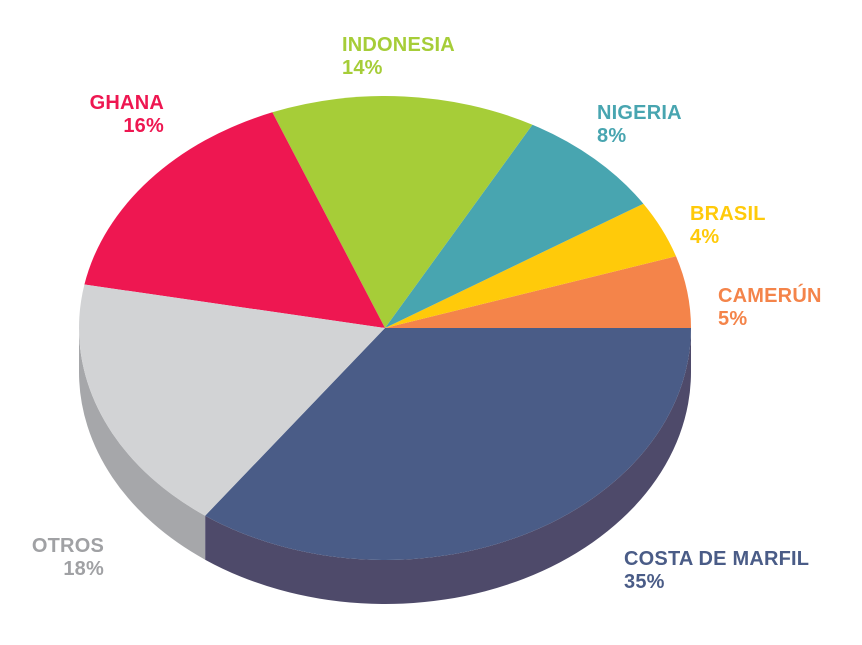  I want to click on label-value: 5%, so click(733, 319).